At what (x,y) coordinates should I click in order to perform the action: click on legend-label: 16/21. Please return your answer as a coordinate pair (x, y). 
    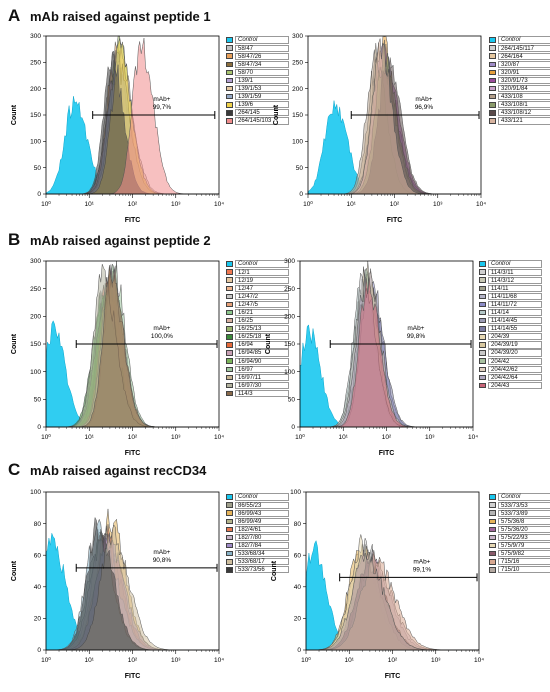
    Looking at the image, I should click on (262, 313).